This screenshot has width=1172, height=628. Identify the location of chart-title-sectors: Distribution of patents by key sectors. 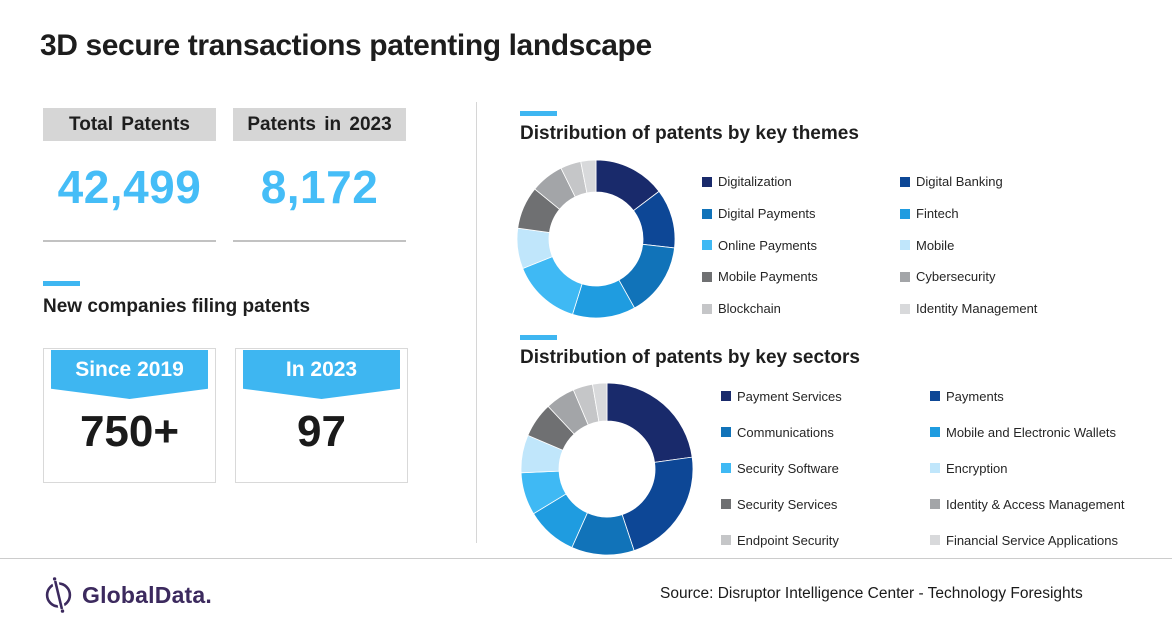
(690, 357).